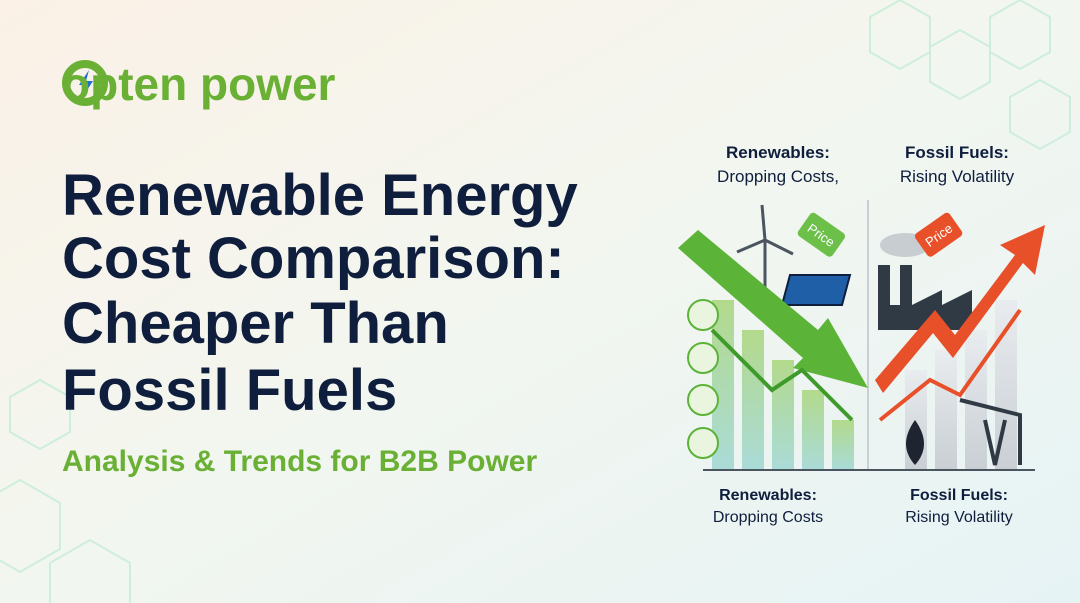  Describe the element at coordinates (778, 176) in the screenshot. I see `label-text: Dropping Costs,` at that location.